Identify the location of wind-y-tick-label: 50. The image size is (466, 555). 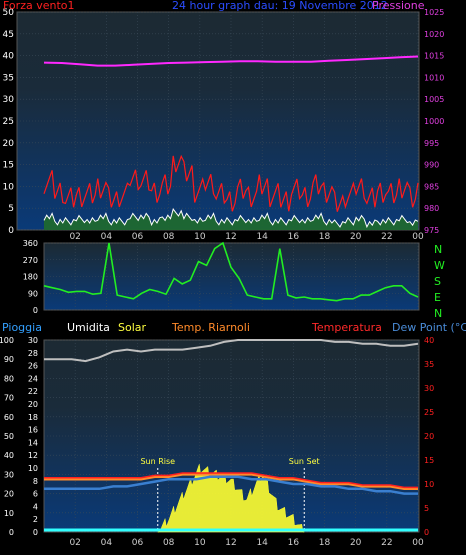
(9, 13).